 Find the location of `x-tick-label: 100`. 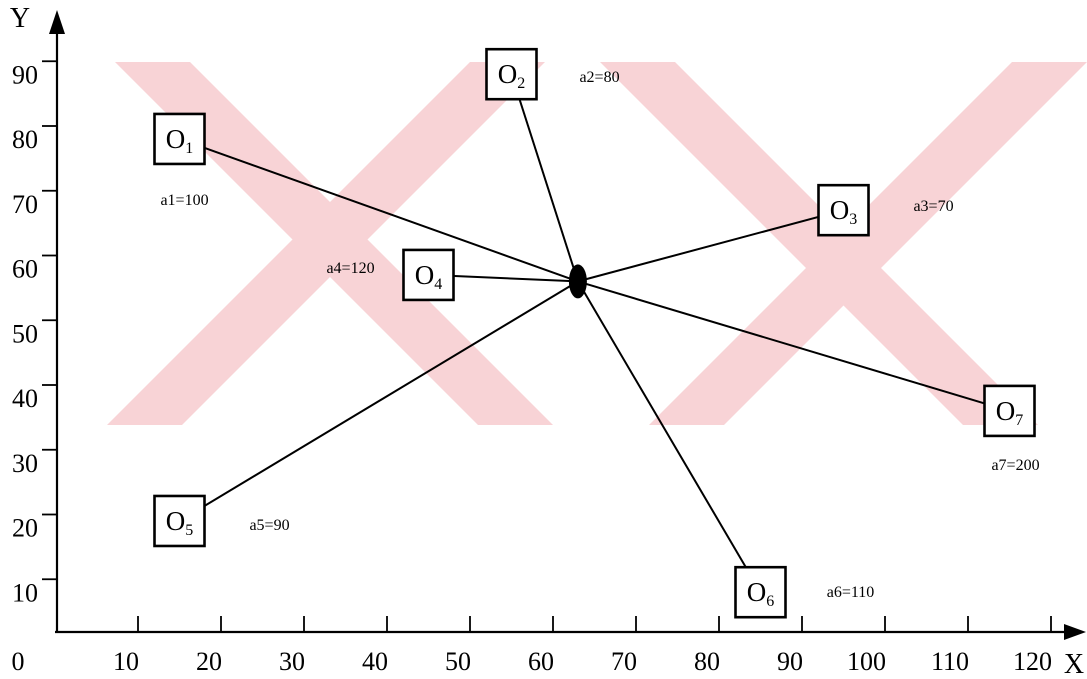

x-tick-label: 100 is located at coordinates (866, 661).